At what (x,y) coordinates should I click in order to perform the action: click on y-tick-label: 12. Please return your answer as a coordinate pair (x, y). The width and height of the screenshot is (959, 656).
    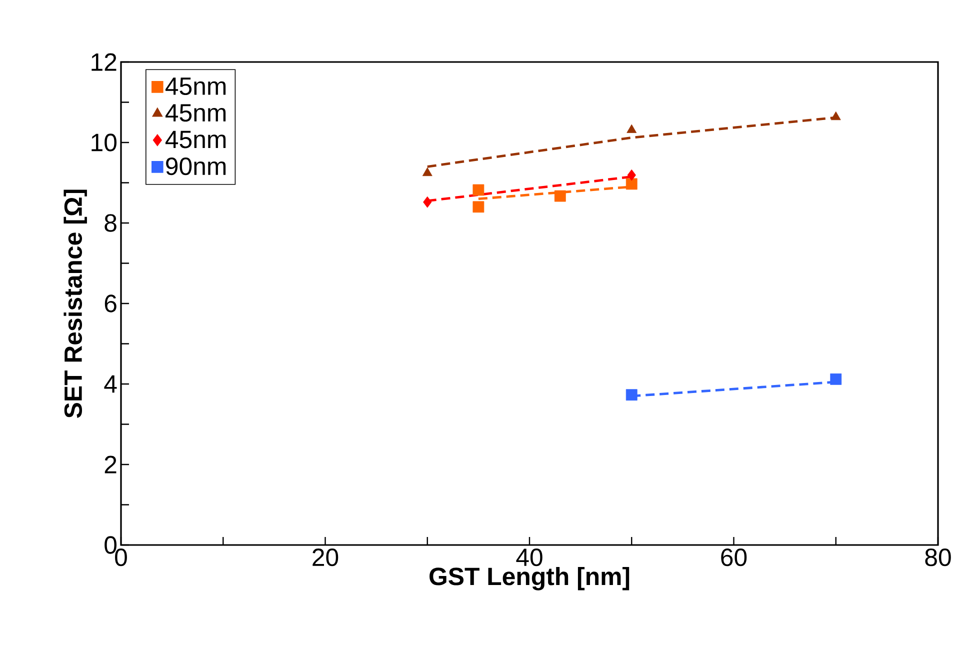
    Looking at the image, I should click on (104, 62).